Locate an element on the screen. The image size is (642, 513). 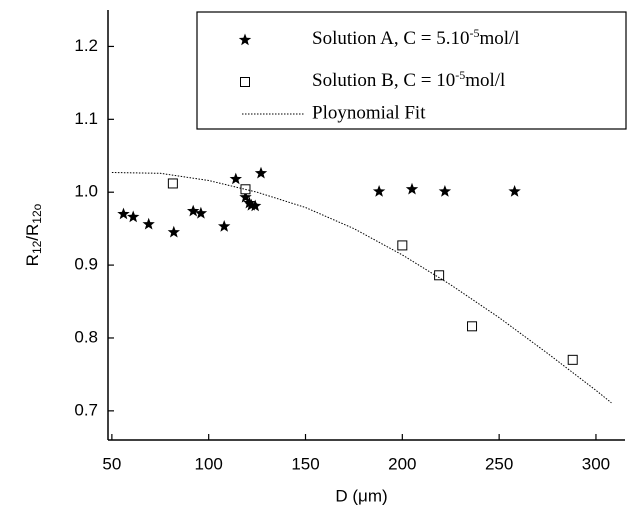
legend-label-part: Solution B, C = 10 is located at coordinates (383, 80).